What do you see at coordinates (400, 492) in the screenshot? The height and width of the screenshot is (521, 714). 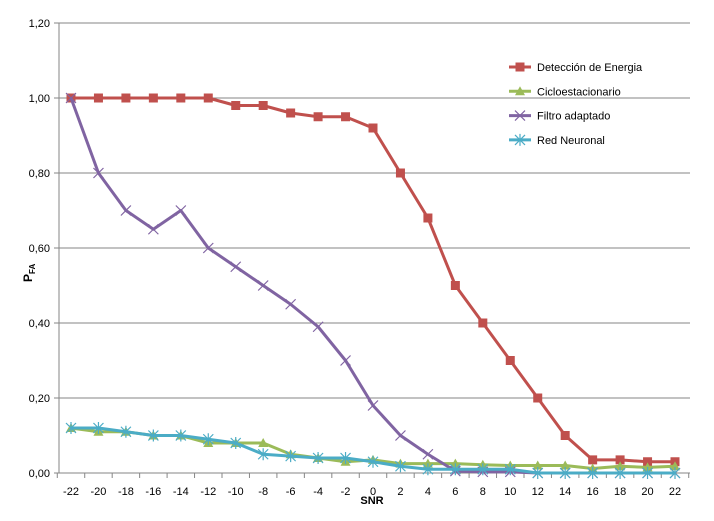 I see `x-tick-label: 2` at bounding box center [400, 492].